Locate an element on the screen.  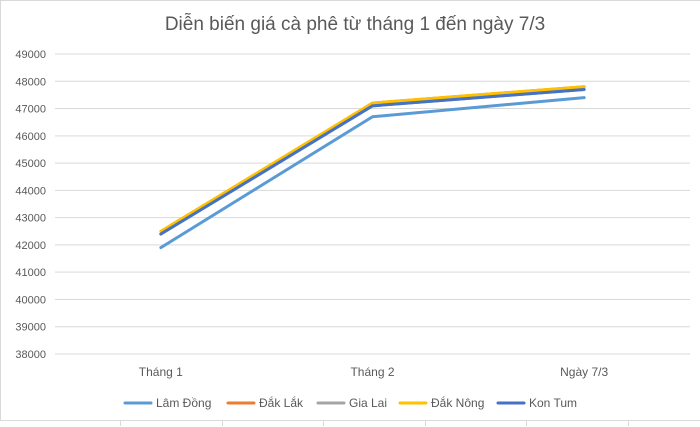
legend: Lâm Đồng Đắk Lắk Gia Lai Đắk Nông Kon Tum is located at coordinates (350, 402).